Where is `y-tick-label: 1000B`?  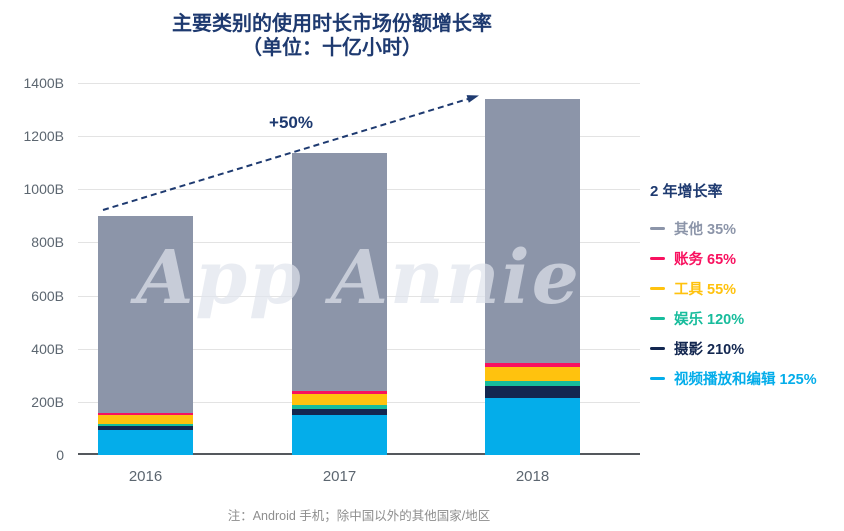
y-tick-label: 1000B is located at coordinates (43, 189).